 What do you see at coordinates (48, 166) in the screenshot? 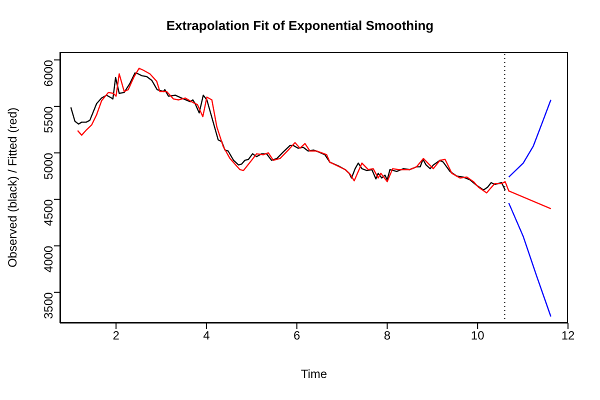
I see `y-tick-label: 5000` at bounding box center [48, 166].